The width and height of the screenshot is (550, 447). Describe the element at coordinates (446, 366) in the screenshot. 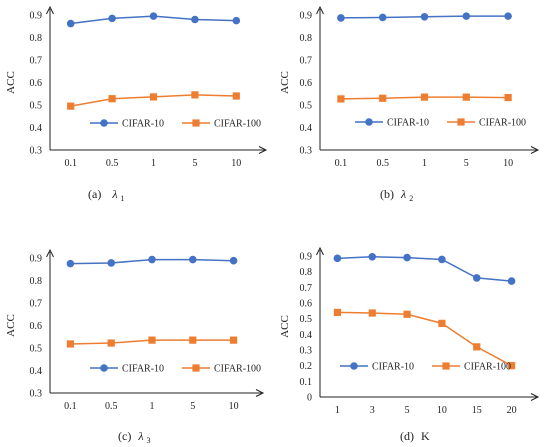

I see `legend-marker-cifar100-d` at that location.